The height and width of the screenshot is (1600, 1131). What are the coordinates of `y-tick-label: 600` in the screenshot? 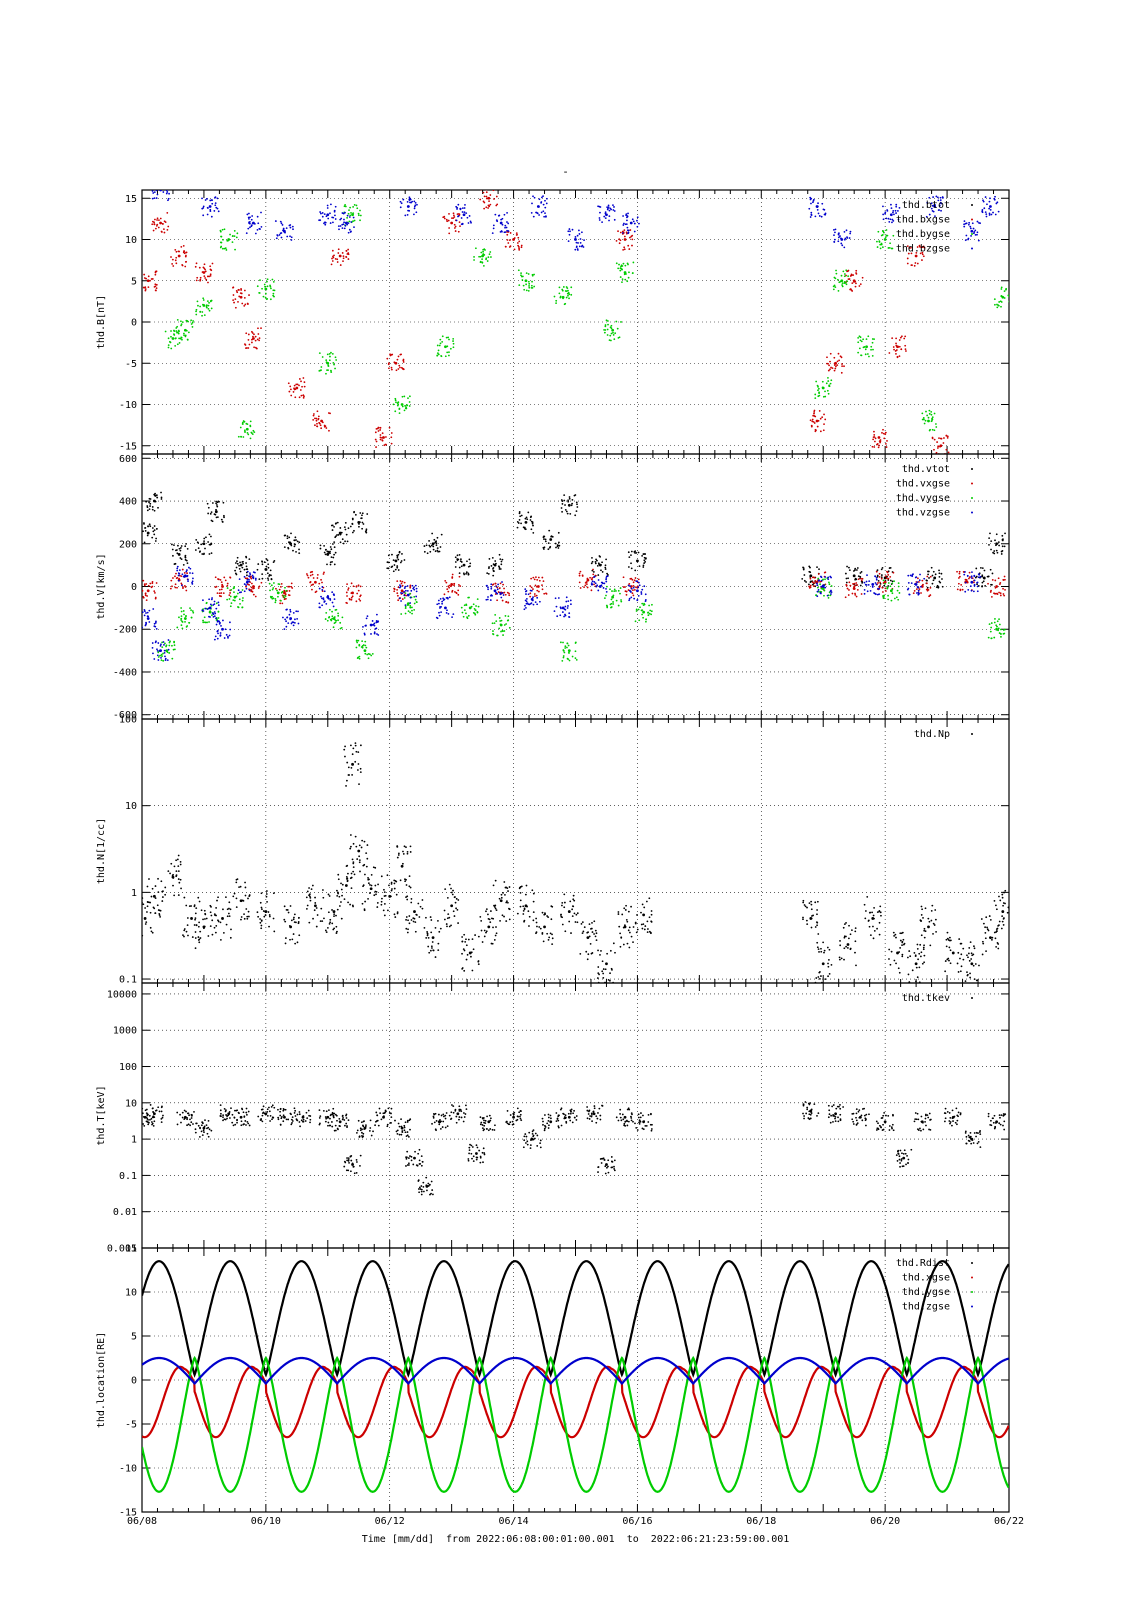 It's located at (128, 459).